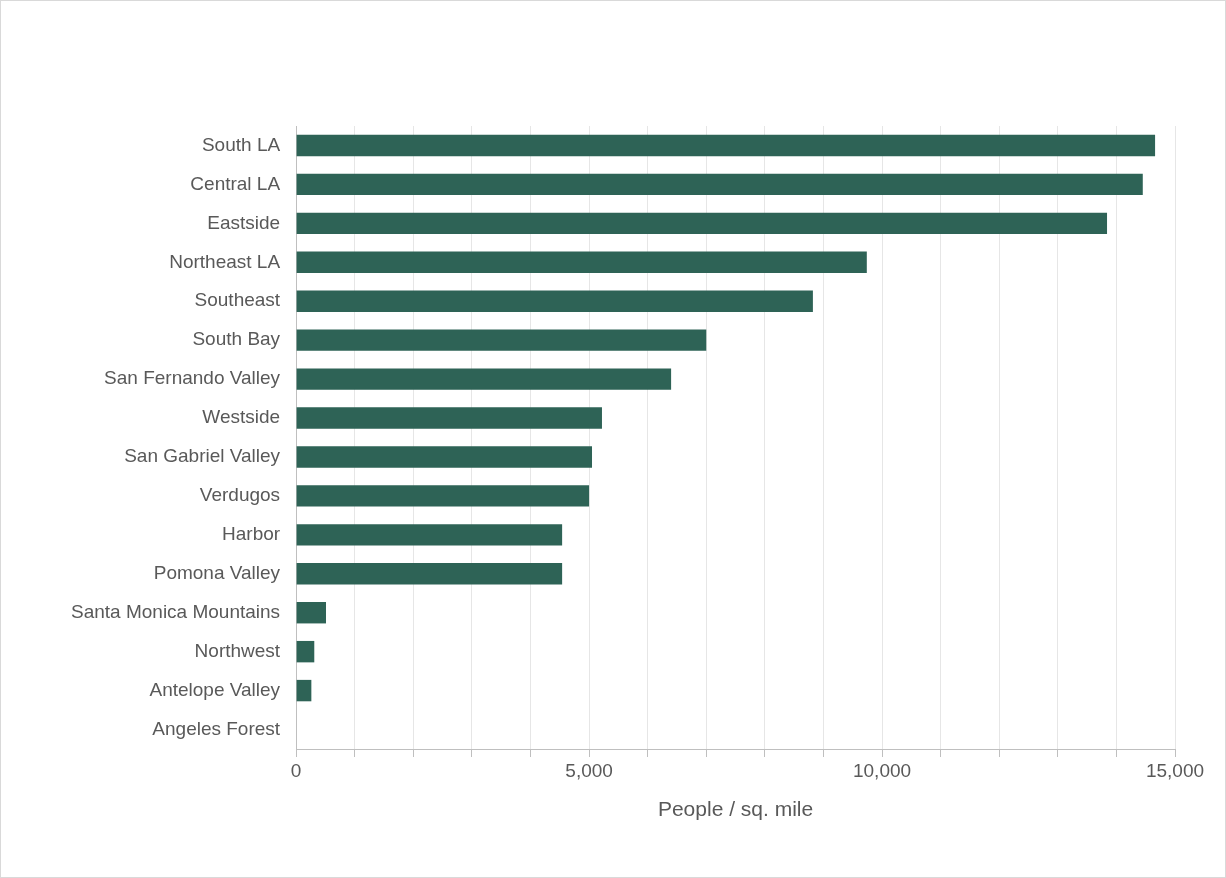 The width and height of the screenshot is (1226, 878). I want to click on y-tick-label: Westside, so click(241, 417).